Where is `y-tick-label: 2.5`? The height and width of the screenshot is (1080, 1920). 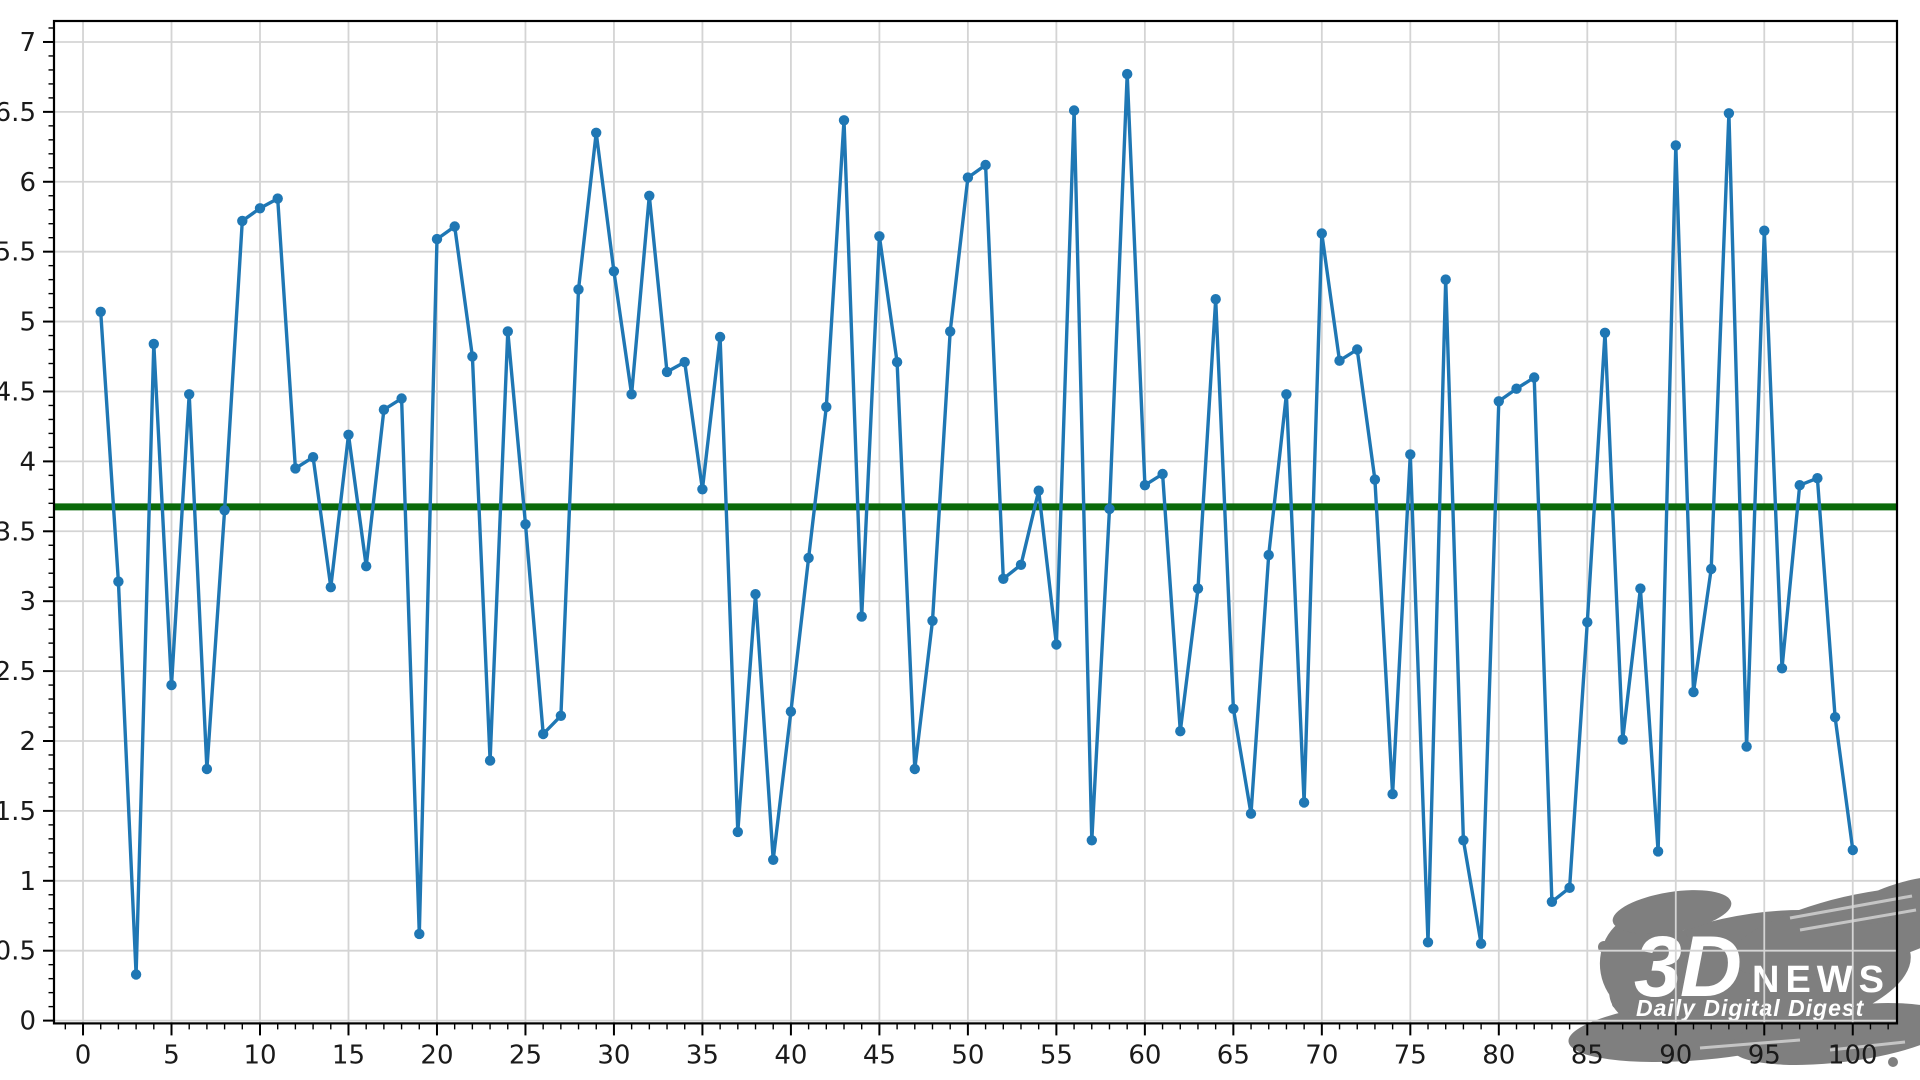 y-tick-label: 2.5 is located at coordinates (18, 672).